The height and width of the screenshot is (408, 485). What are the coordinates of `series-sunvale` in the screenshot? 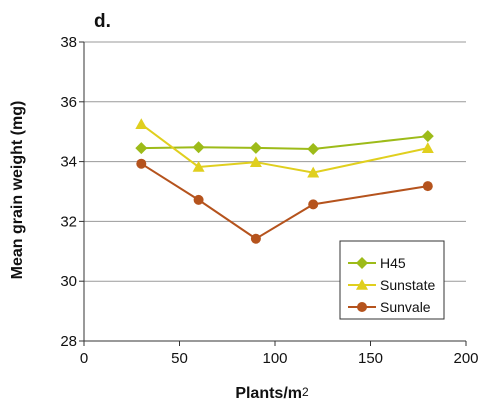 It's located at (284, 201).